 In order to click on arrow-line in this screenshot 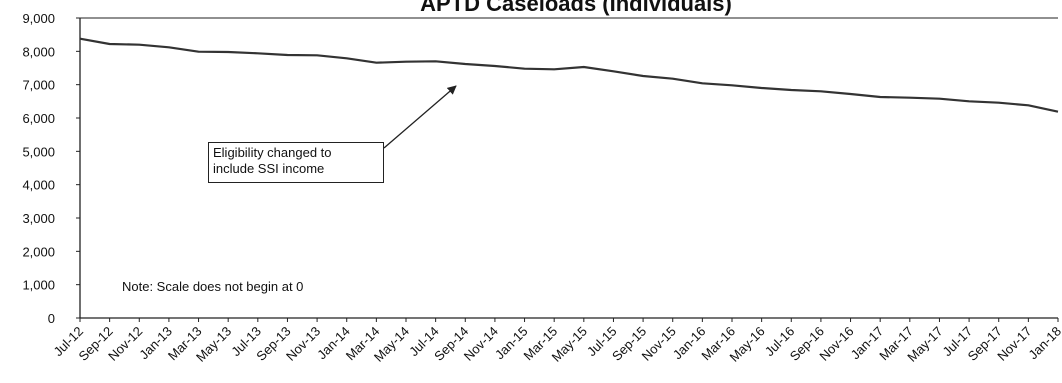, I will do `click(420, 117)`.